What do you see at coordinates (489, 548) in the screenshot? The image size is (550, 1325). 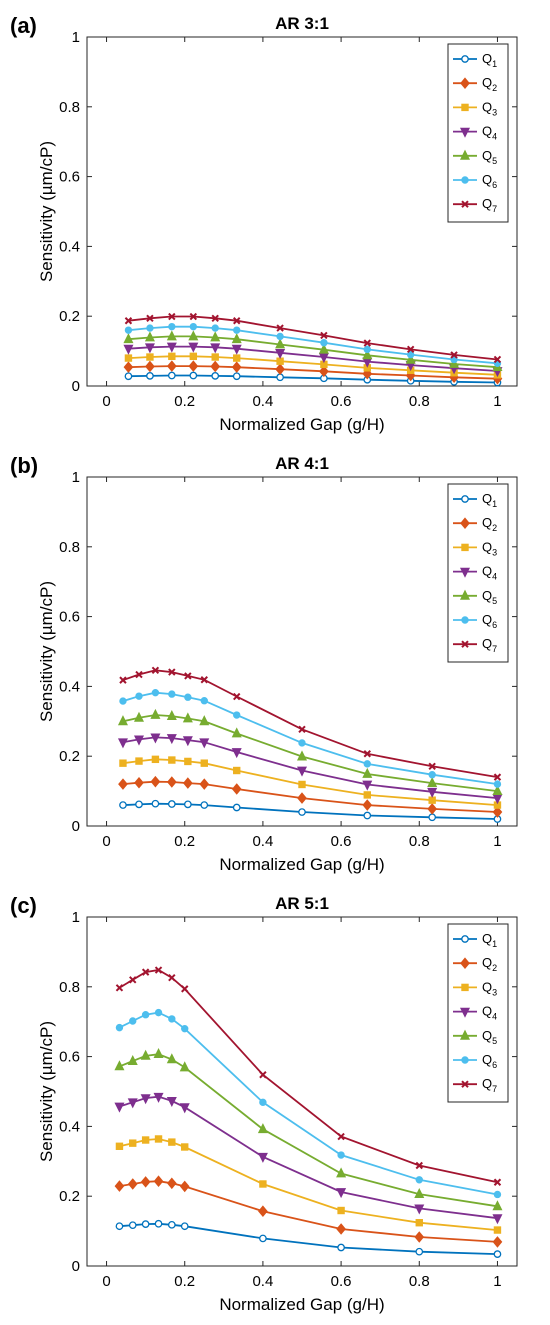 I see `legend-label: Q3` at bounding box center [489, 548].